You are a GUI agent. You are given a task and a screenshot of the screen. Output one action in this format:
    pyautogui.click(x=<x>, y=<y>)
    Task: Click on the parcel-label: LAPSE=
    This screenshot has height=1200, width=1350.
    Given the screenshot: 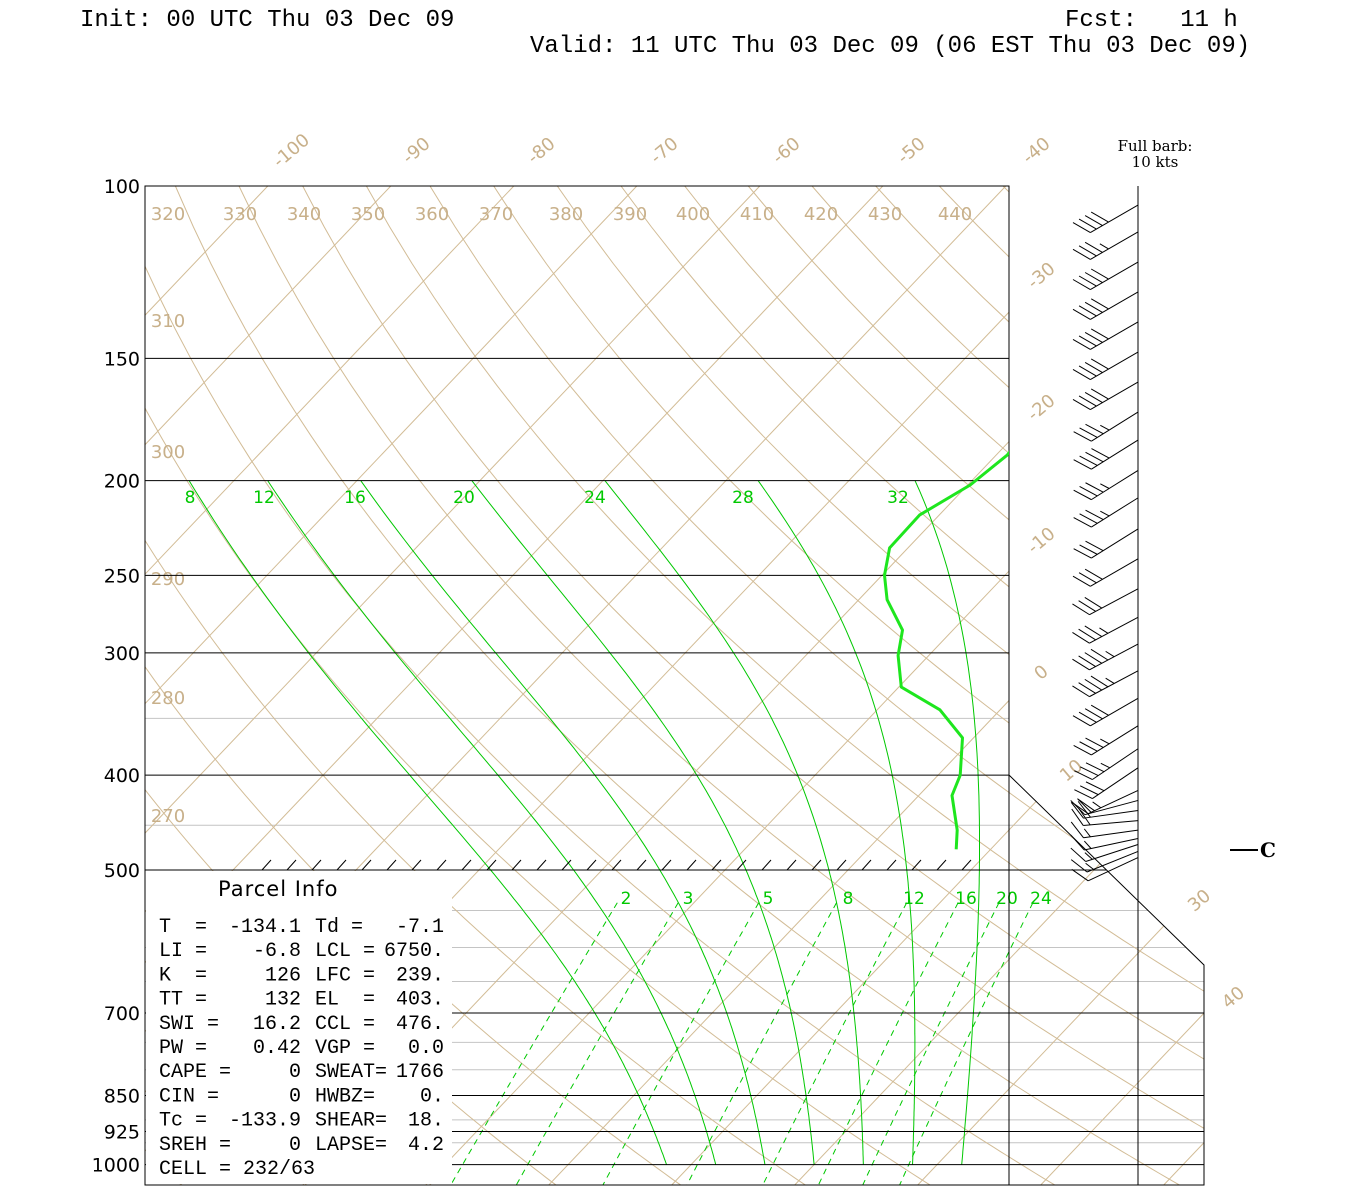 What is the action you would take?
    pyautogui.click(x=351, y=1145)
    